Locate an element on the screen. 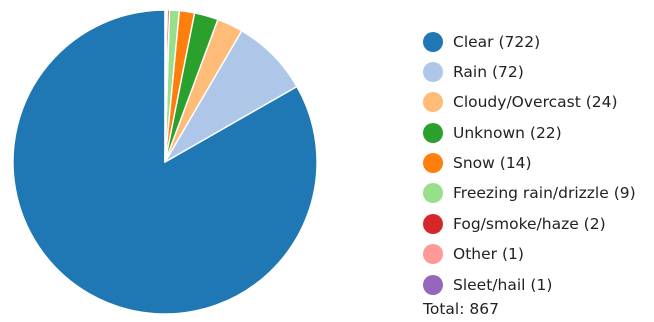  legend-count-cloudy-overcast: 24 is located at coordinates (601, 102).